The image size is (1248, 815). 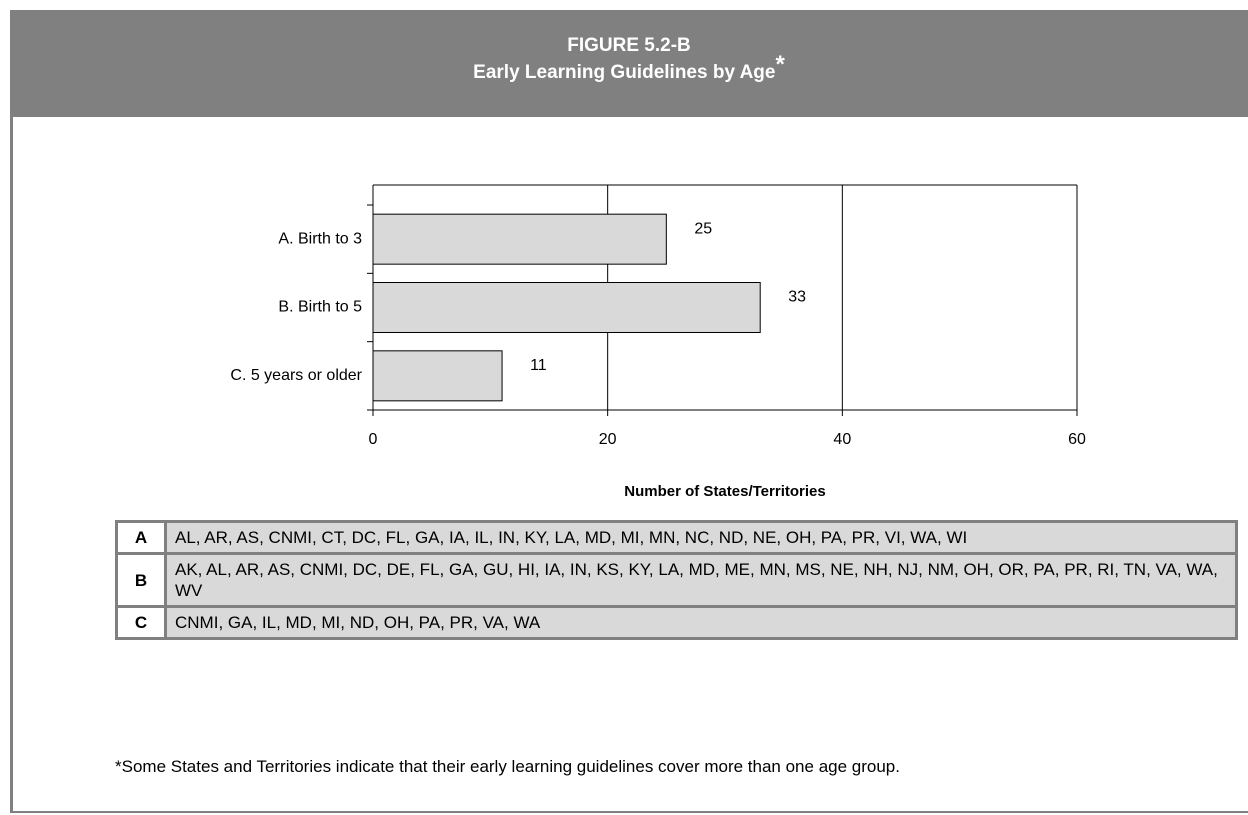 What do you see at coordinates (797, 297) in the screenshot?
I see `value-label: 33` at bounding box center [797, 297].